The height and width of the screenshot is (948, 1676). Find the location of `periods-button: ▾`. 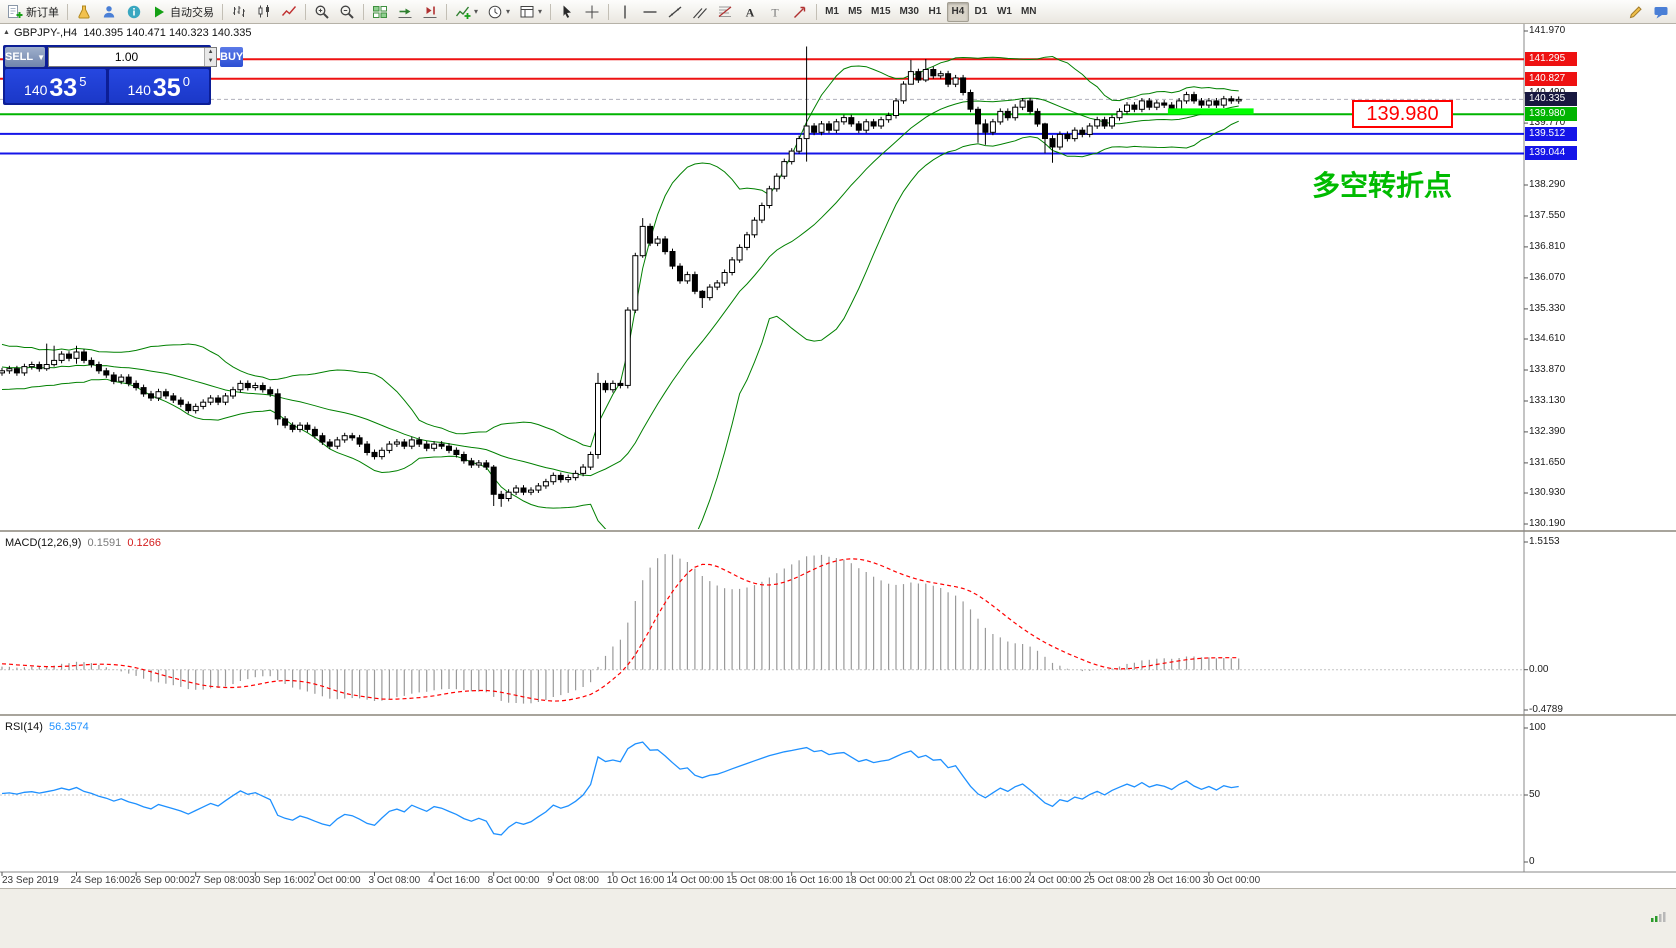

periods-button: ▾ is located at coordinates (498, 12).